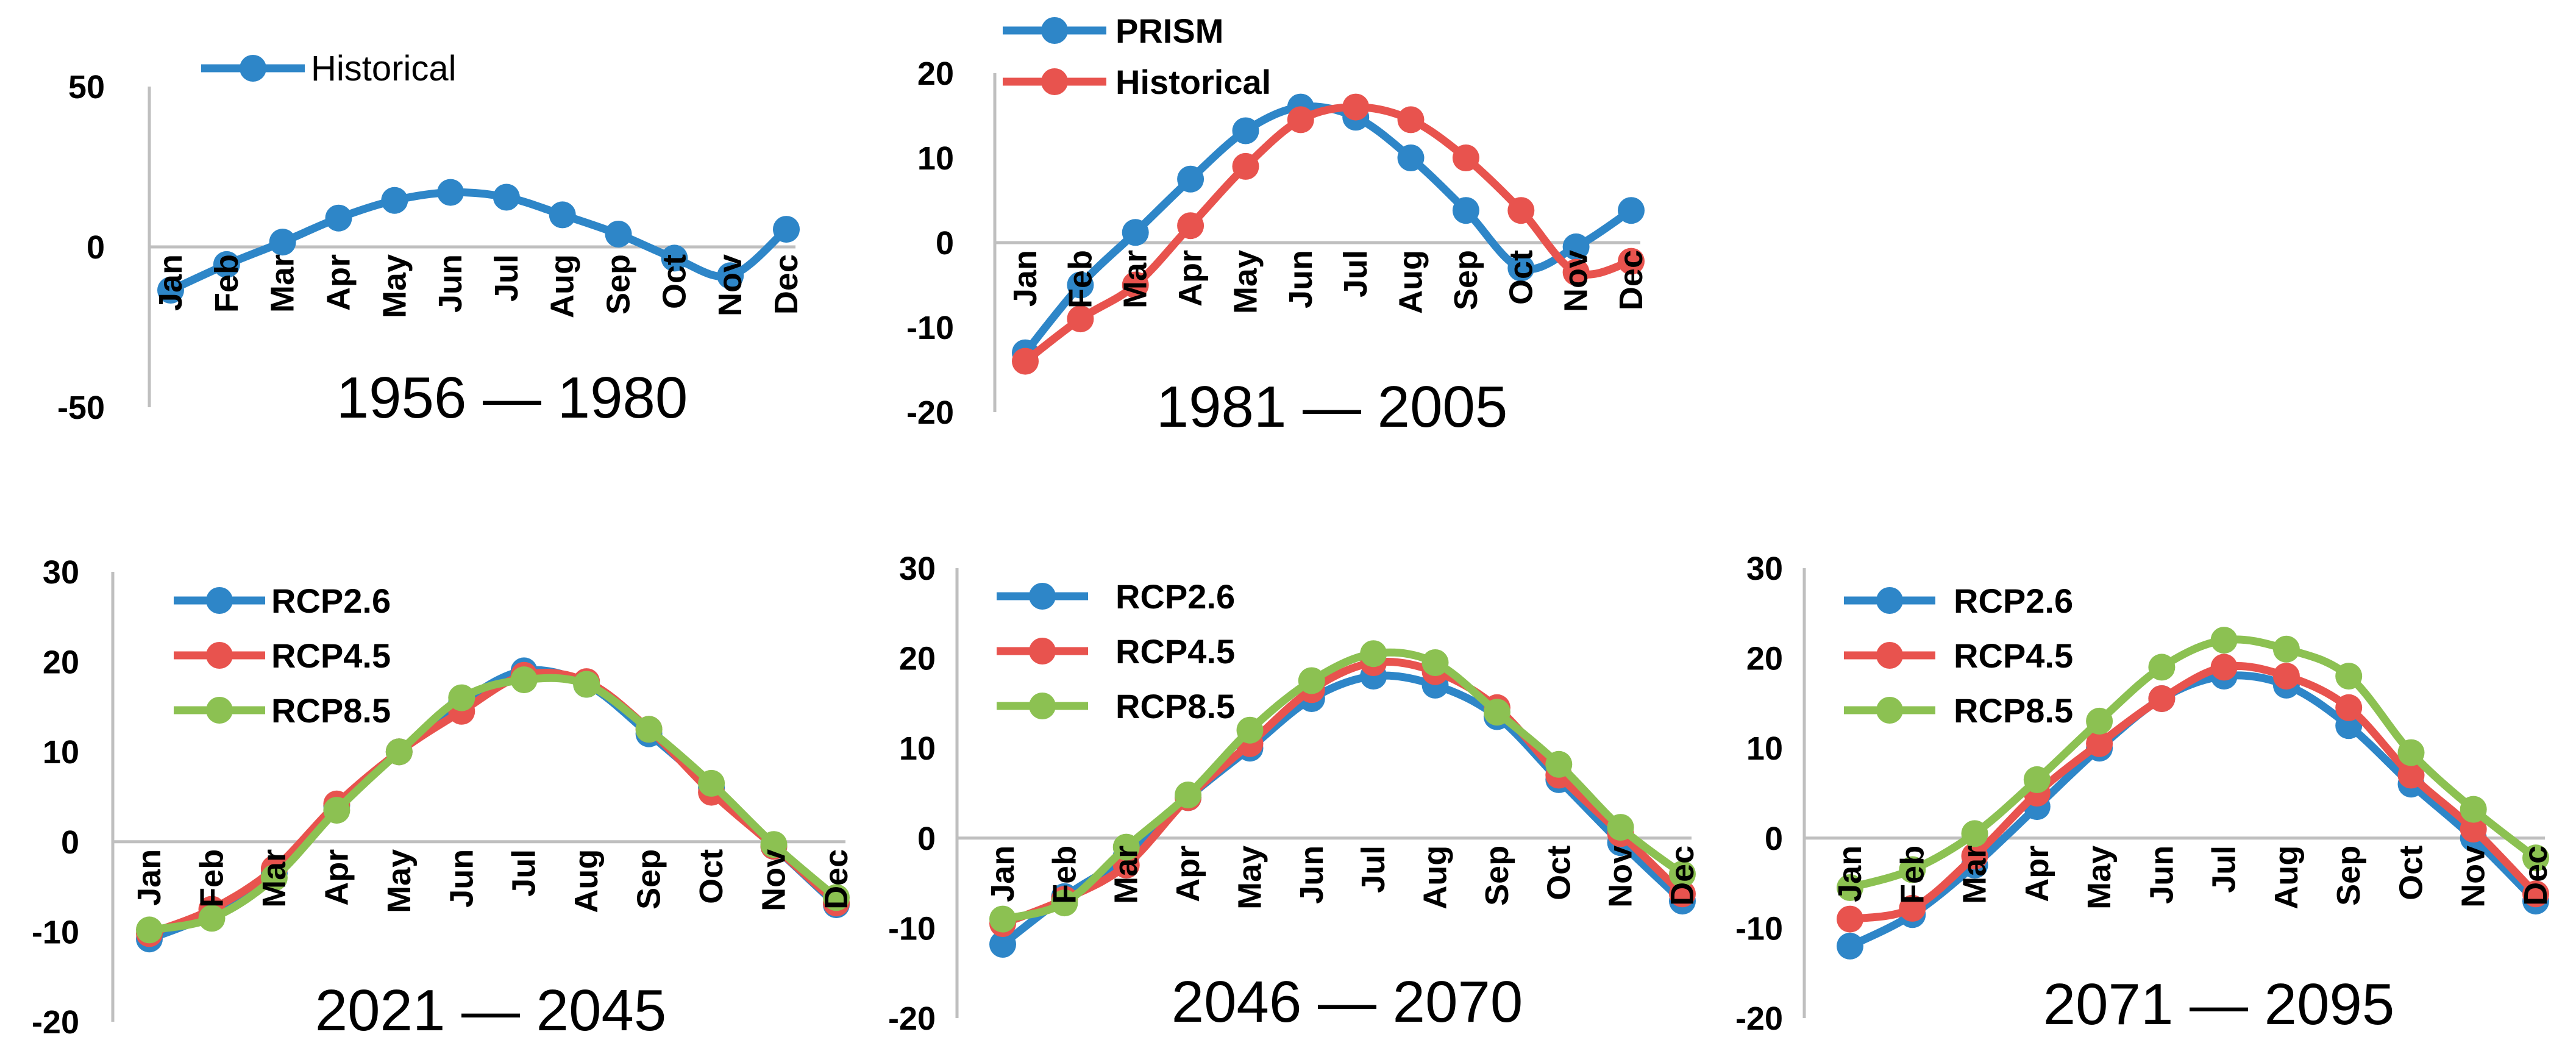  Describe the element at coordinates (282, 655) in the screenshot. I see `legend-item: RCP4.5` at that location.